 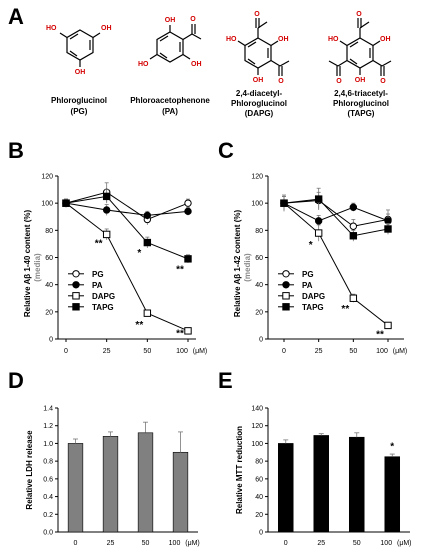 What do you see at coordinates (357, 543) in the screenshot?
I see `e-x-tick-label: 50` at bounding box center [357, 543].